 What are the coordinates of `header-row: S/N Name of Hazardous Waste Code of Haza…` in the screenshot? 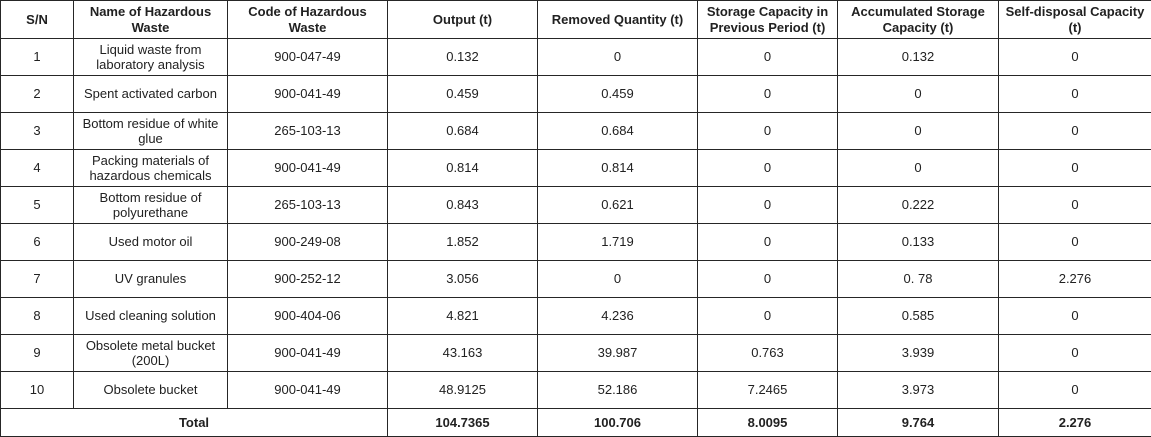 It's located at (576, 20).